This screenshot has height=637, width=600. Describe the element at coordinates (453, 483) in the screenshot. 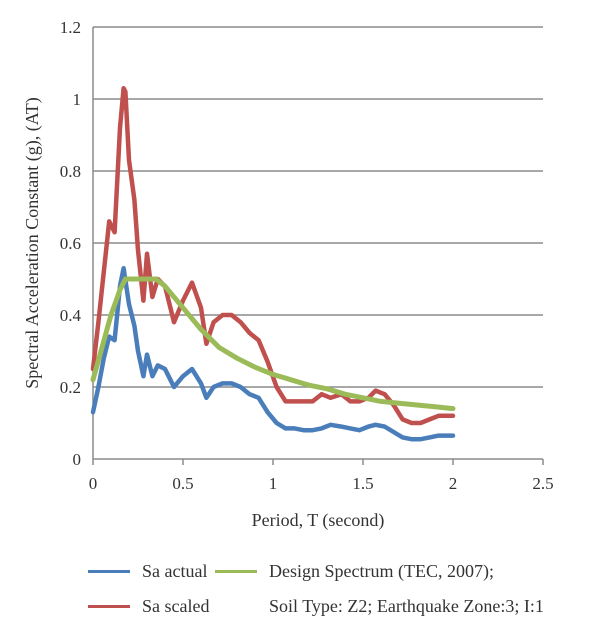

I see `x-tick-label: 2` at that location.